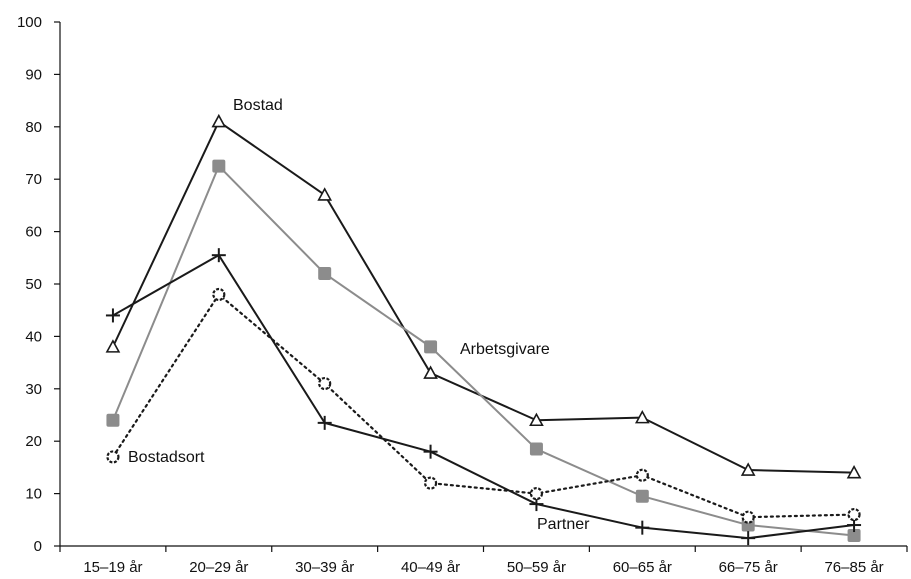 This screenshot has height=579, width=911. Describe the element at coordinates (33, 336) in the screenshot. I see `y-tick-label: 40` at that location.